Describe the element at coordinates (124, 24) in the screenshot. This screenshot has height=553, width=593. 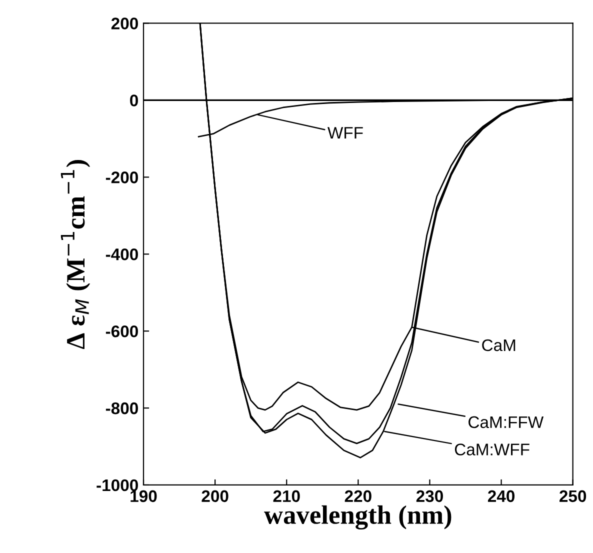
I see `y-tick-label: 200` at that location.